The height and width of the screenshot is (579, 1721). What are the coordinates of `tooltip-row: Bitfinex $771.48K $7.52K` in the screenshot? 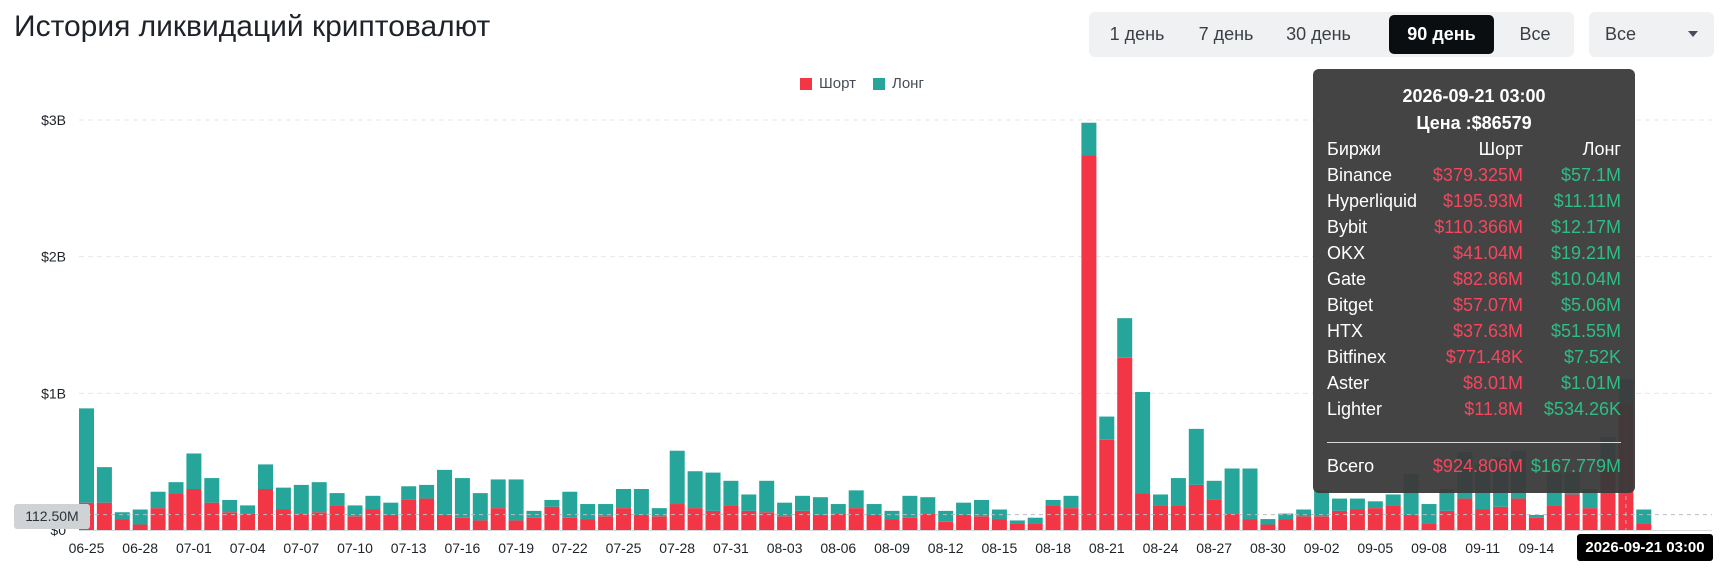 It's located at (1474, 359).